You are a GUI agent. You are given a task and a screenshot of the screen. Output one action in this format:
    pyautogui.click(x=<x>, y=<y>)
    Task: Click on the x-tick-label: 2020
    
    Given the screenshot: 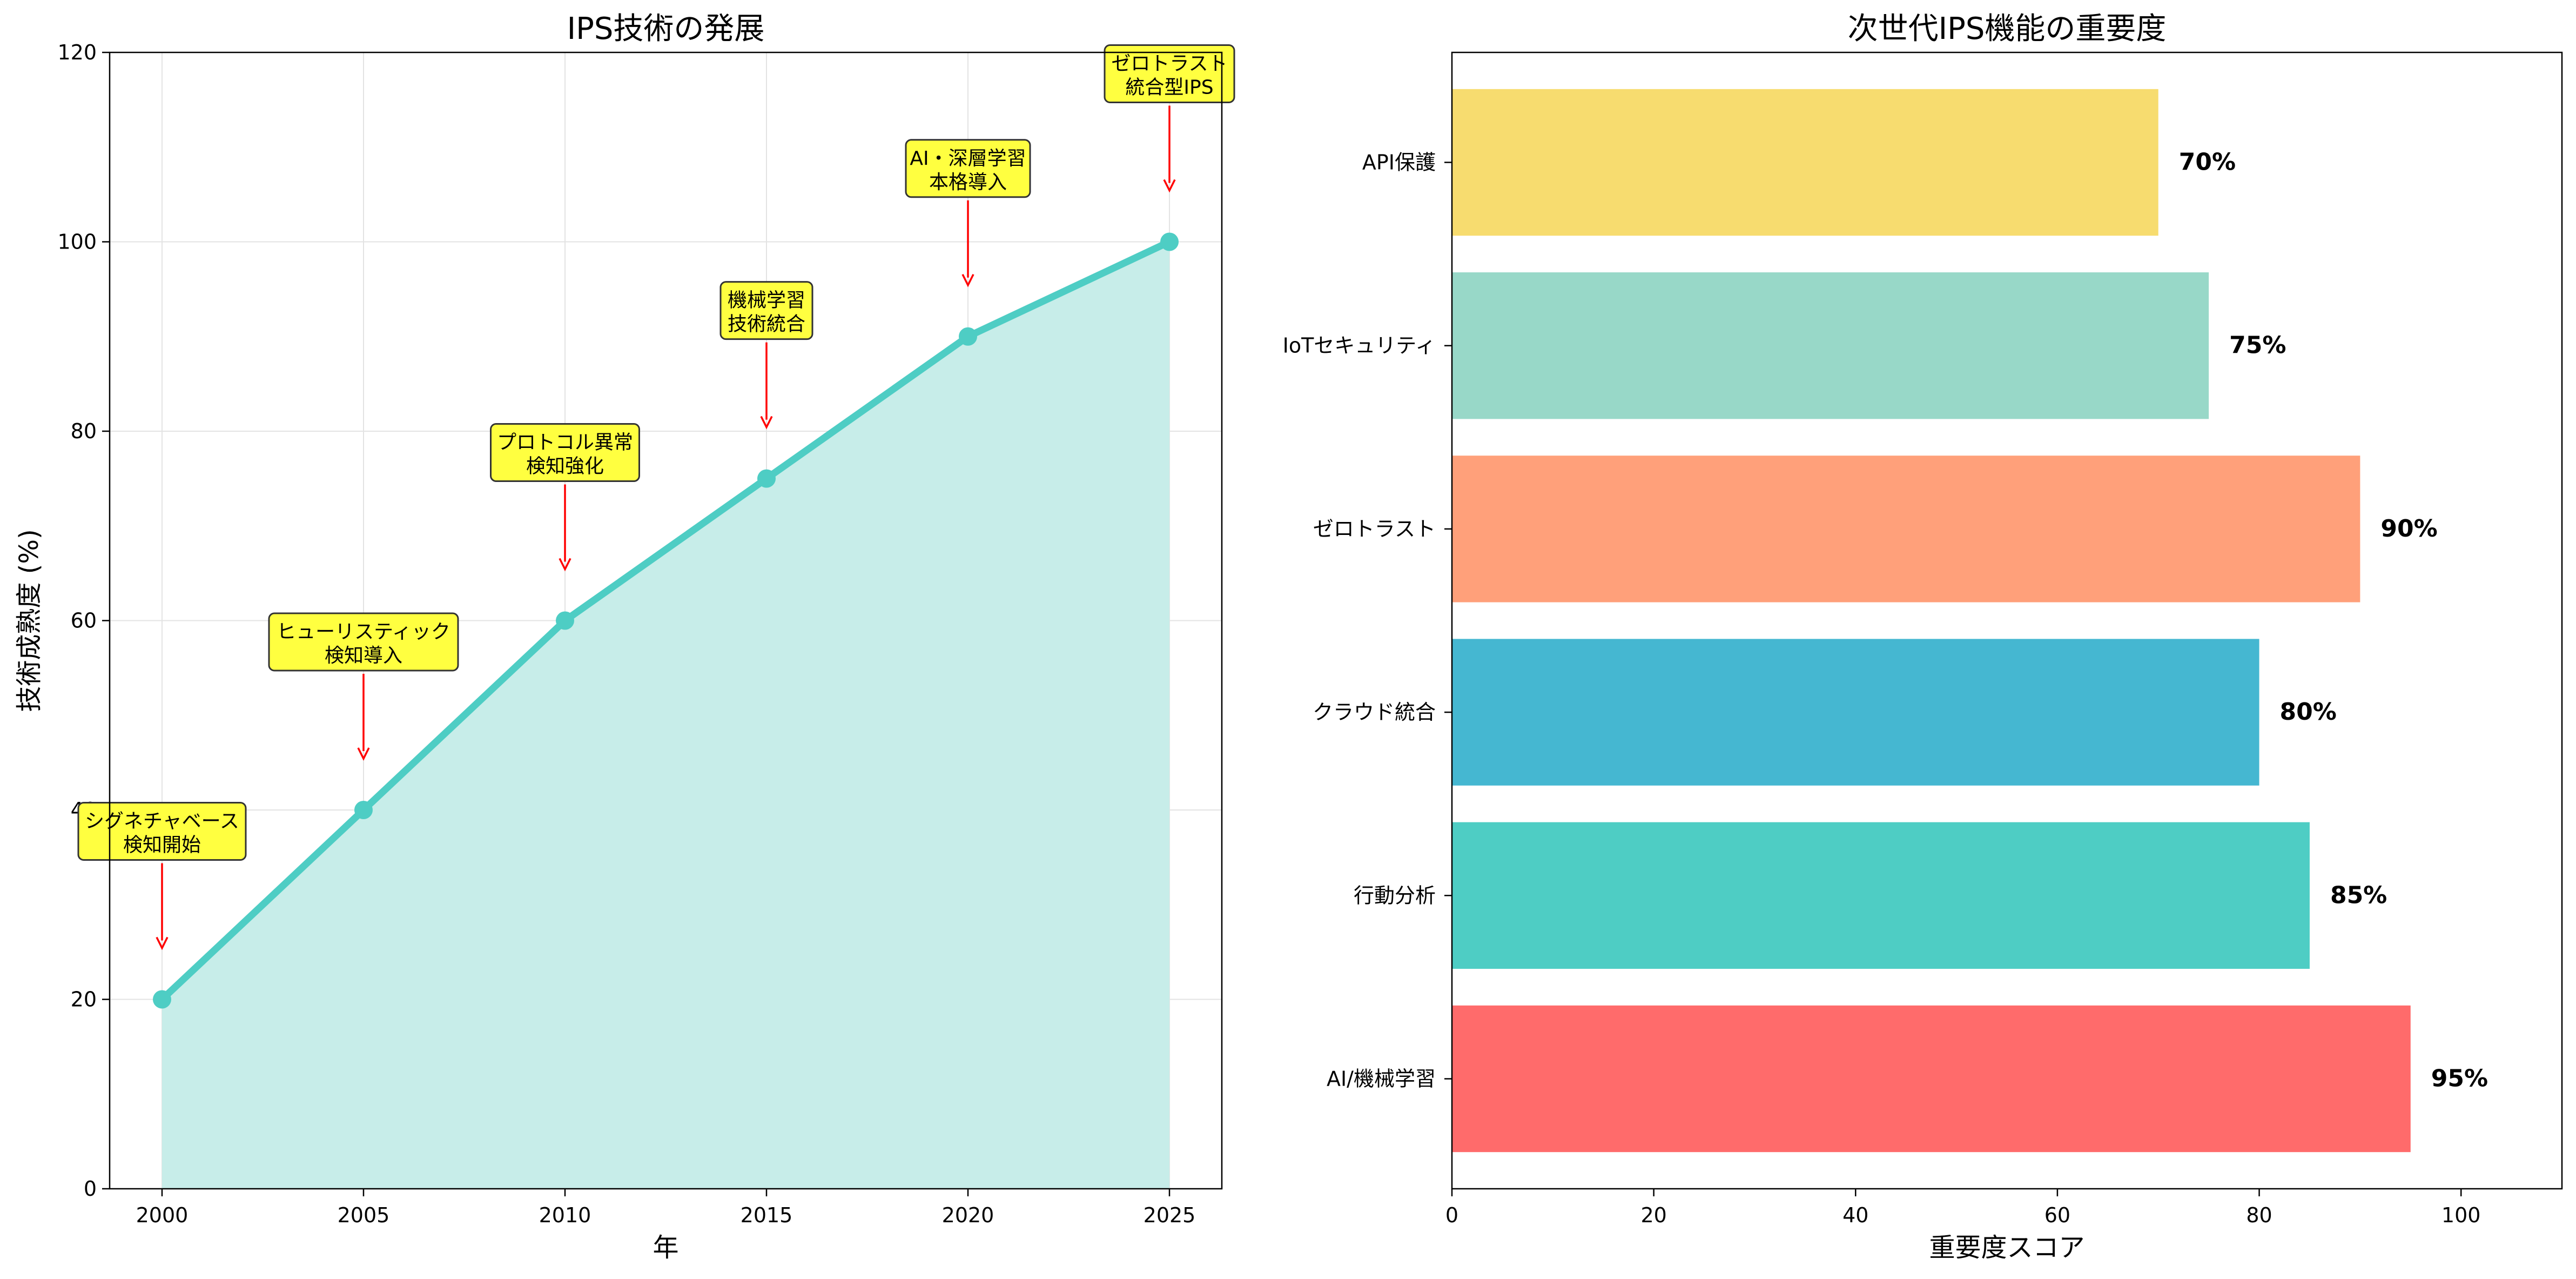 What is the action you would take?
    pyautogui.click(x=968, y=1215)
    